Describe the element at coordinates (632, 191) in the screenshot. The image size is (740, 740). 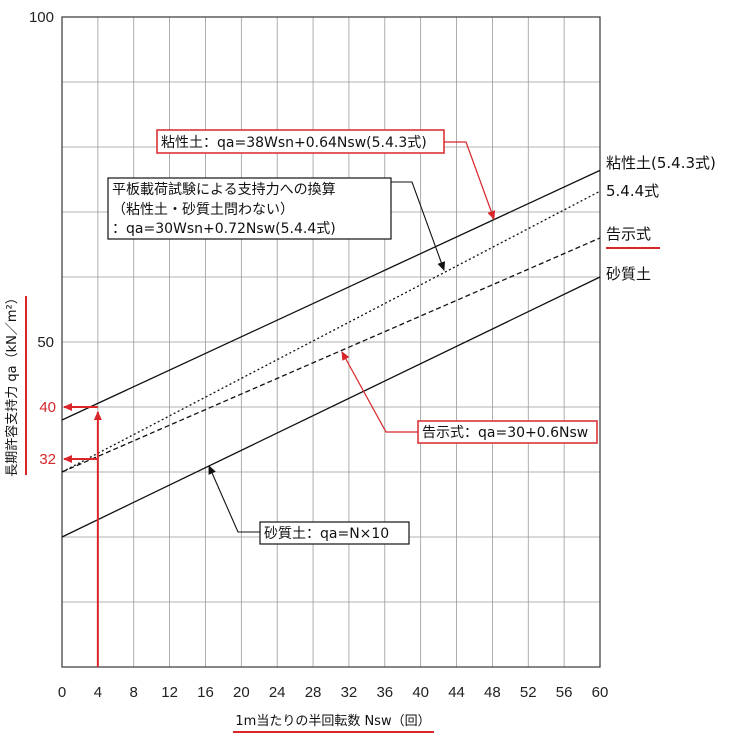
I see `series-label-544: 5.4.4式` at that location.